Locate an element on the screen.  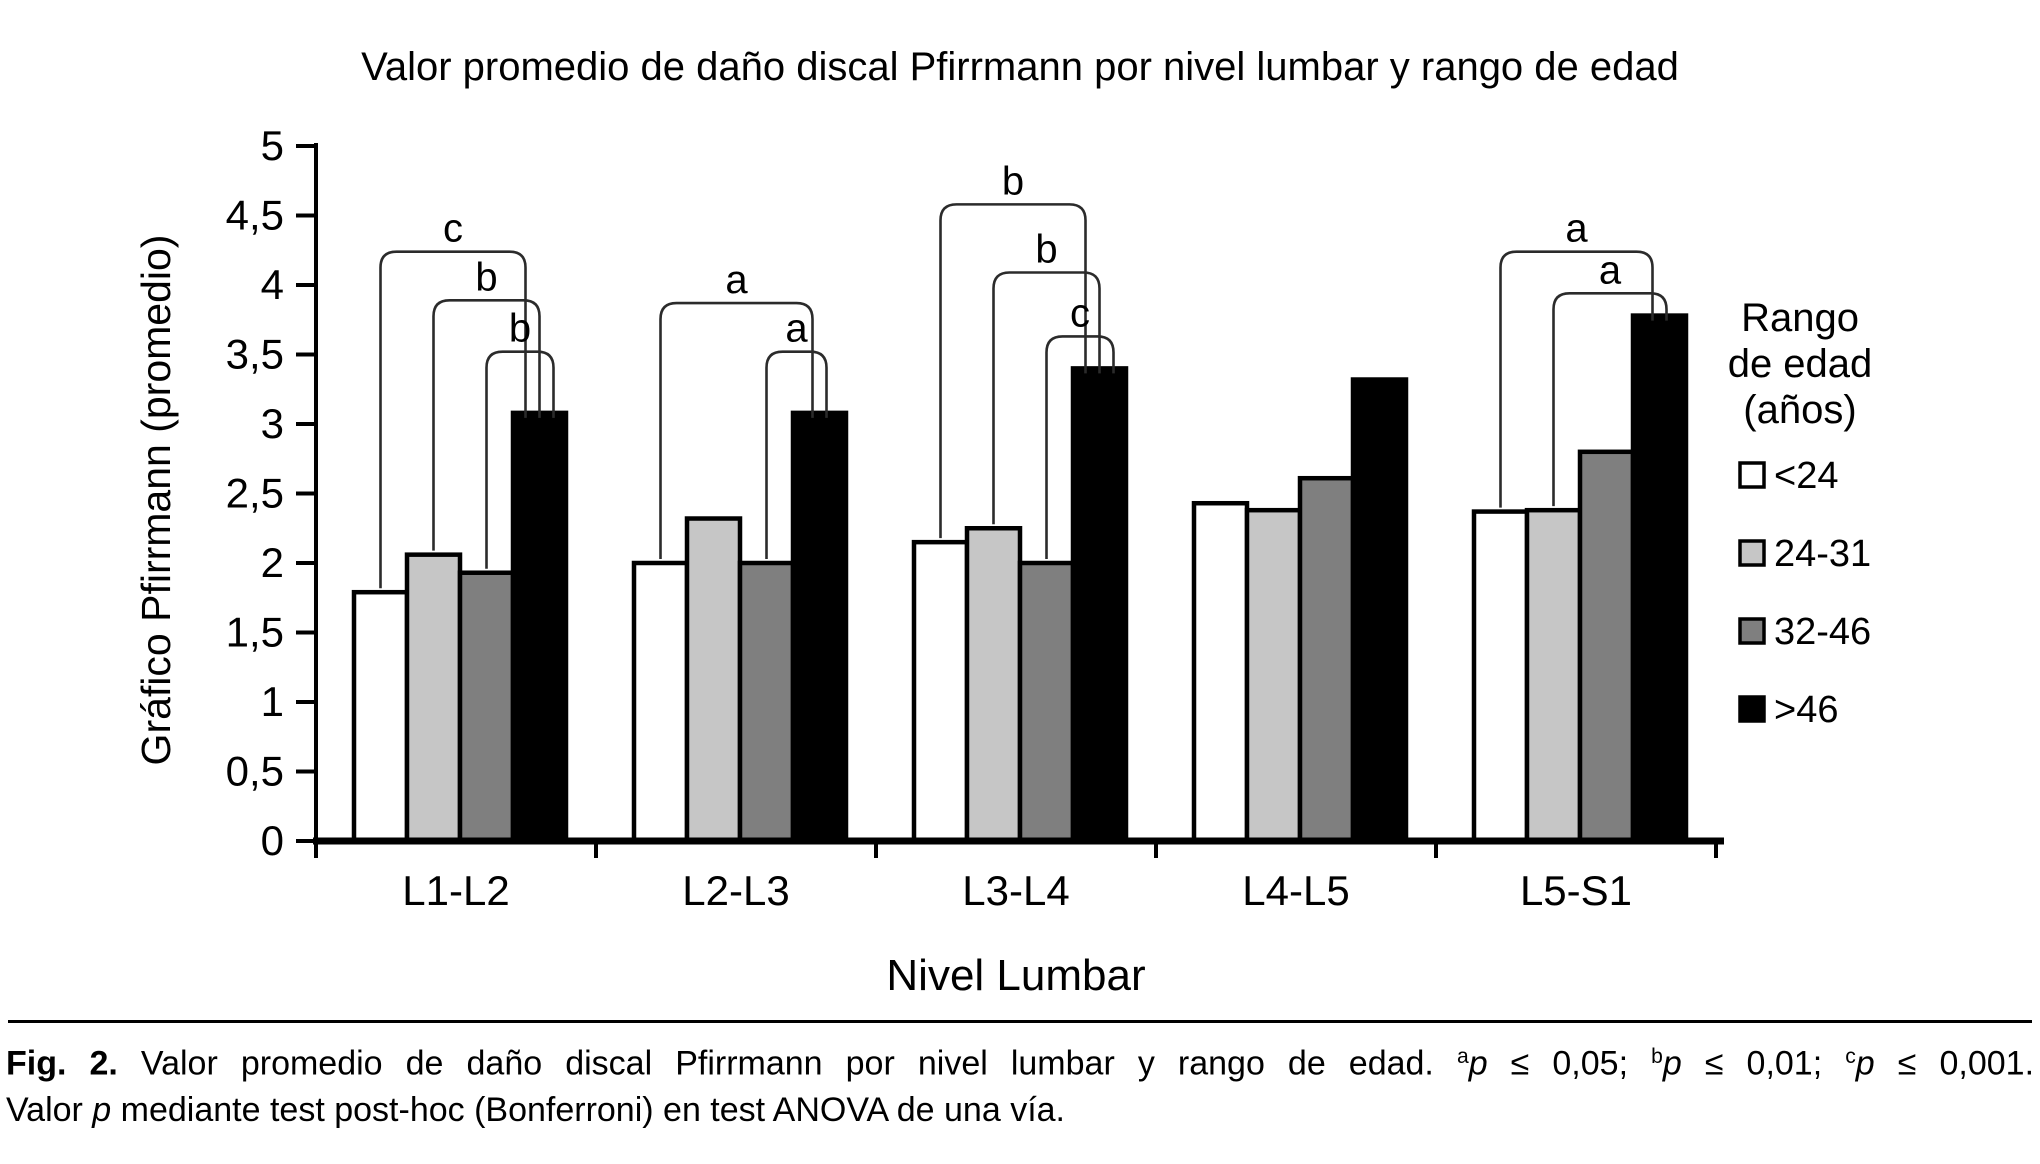
significance-label-L3-L4-c: c is located at coordinates (1080, 313).